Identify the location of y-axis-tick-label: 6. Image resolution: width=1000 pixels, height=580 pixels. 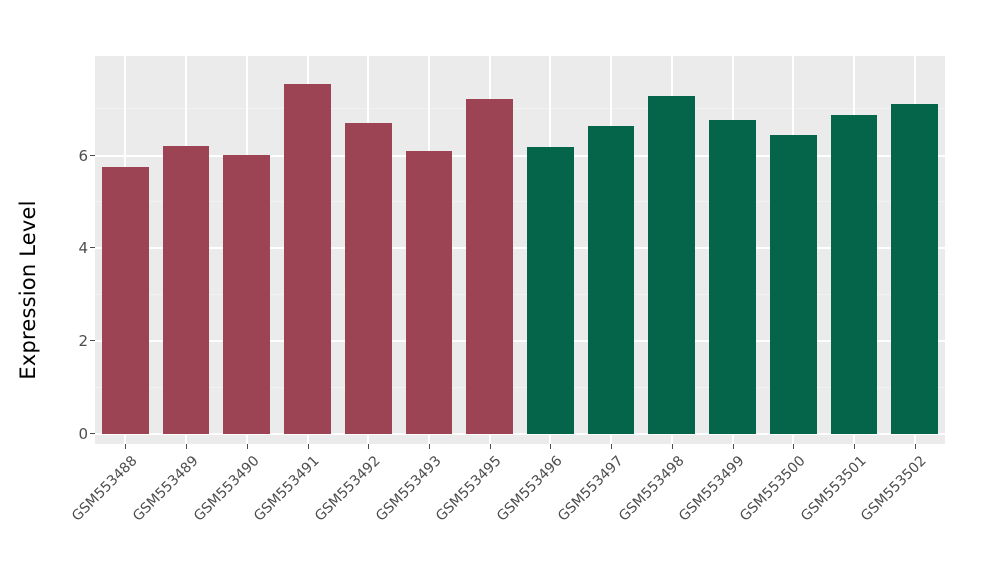
(83, 155).